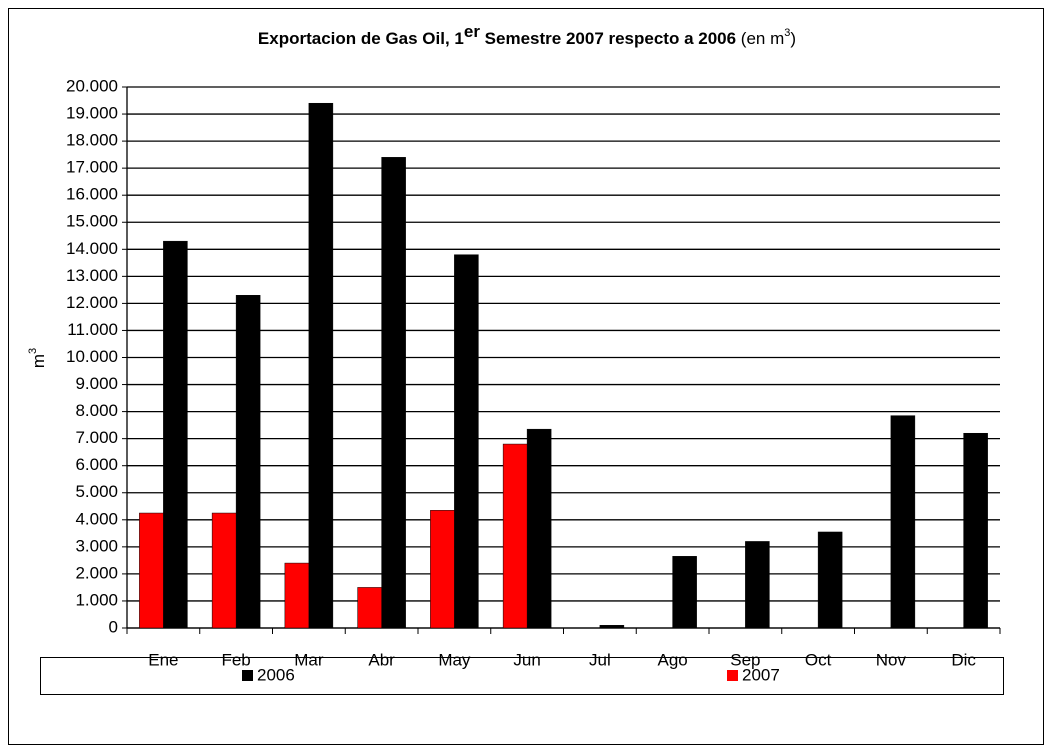 The height and width of the screenshot is (754, 1053). I want to click on x-tick-label: Nov, so click(891, 659).